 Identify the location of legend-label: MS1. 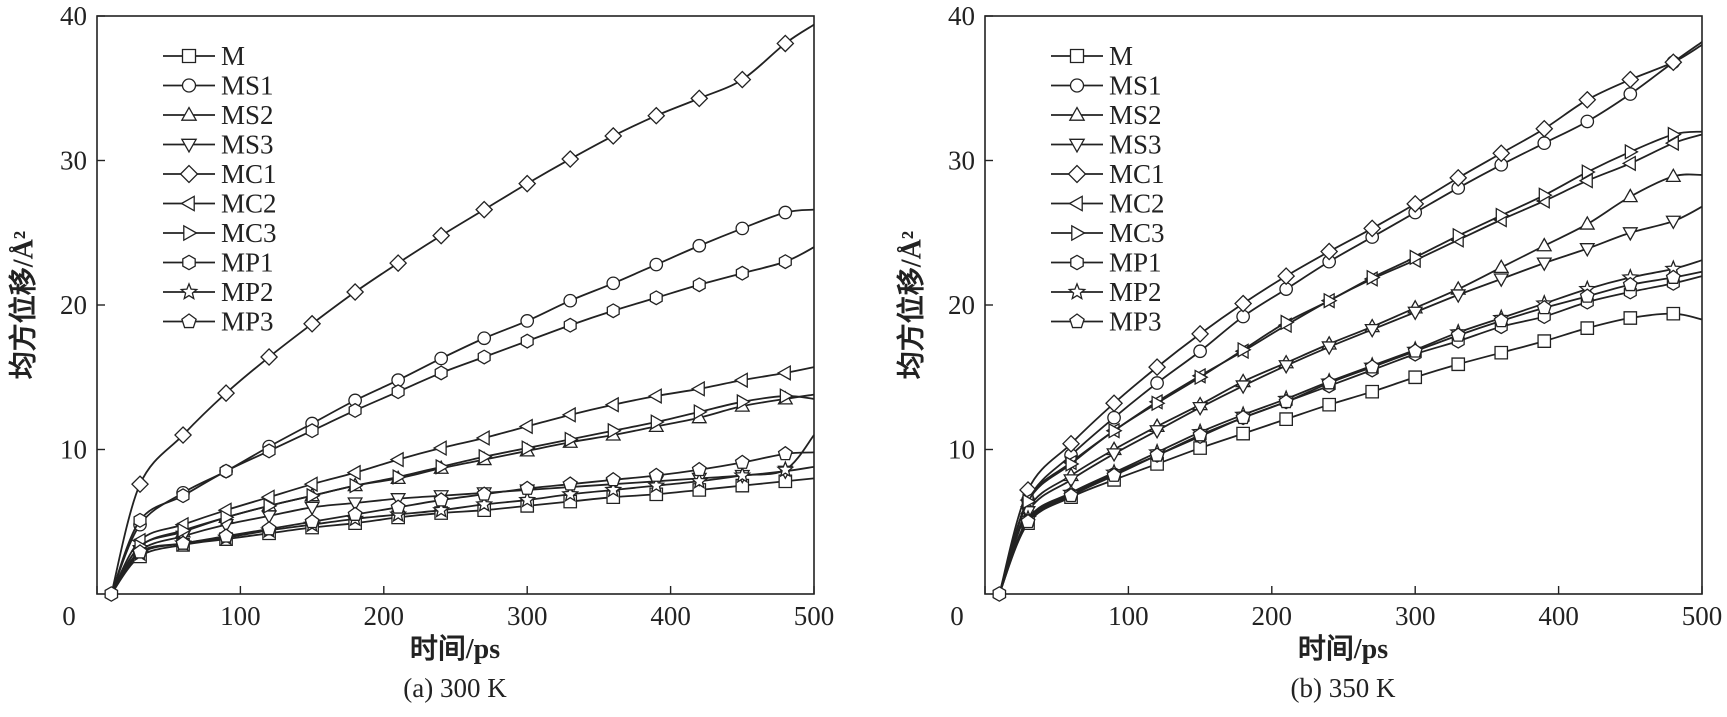
(1135, 86).